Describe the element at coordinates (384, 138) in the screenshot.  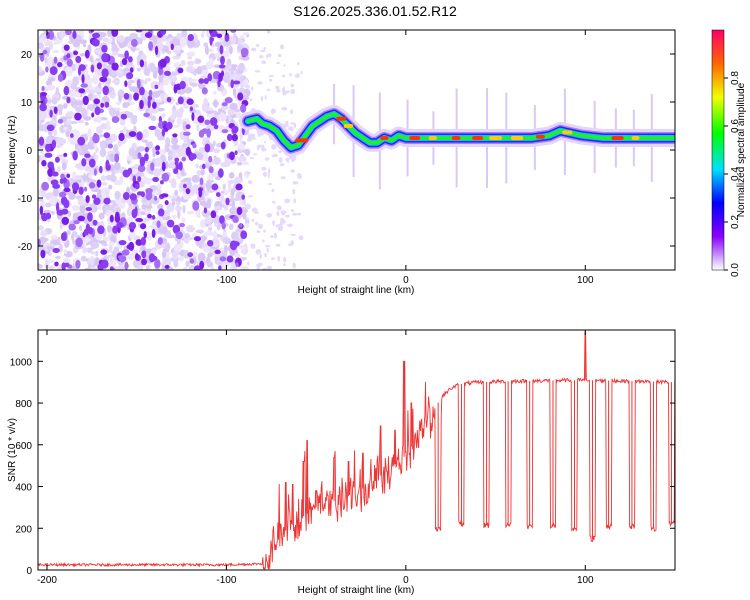
I see `ridge-hotspot` at that location.